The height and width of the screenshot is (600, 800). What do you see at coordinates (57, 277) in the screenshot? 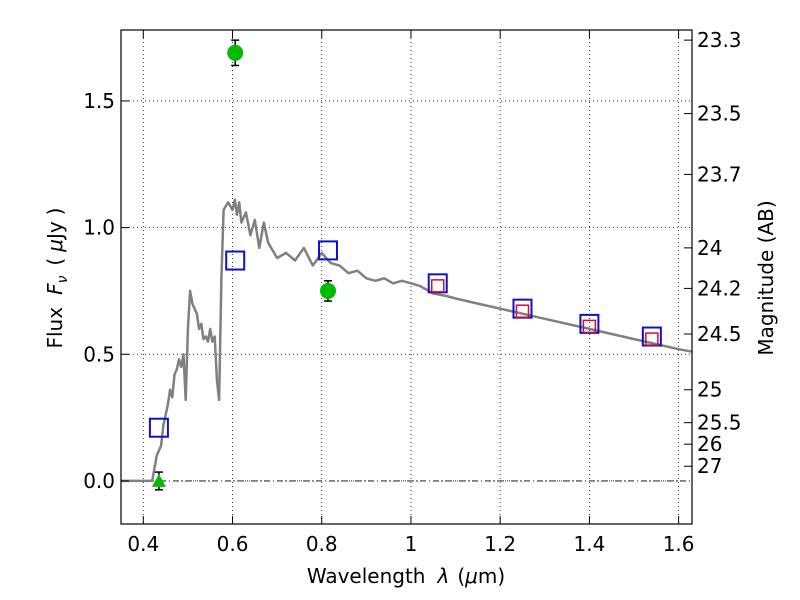
I see `y-axis-label: FluxFν(μJy)` at bounding box center [57, 277].